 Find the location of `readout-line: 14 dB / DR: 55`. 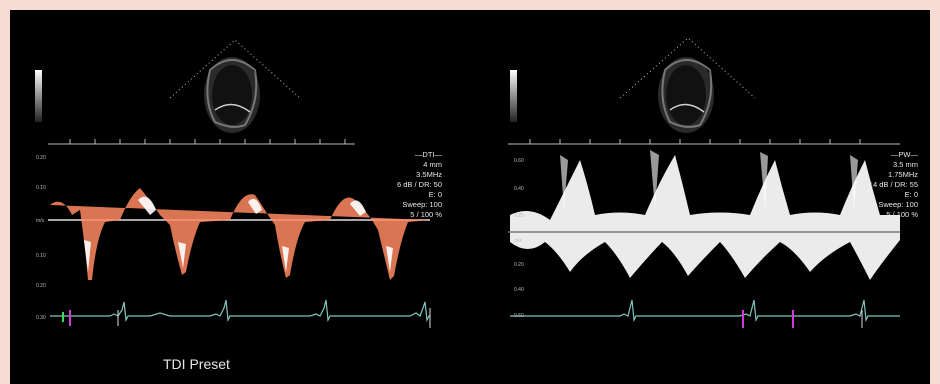

readout-line: 14 dB / DR: 55 is located at coordinates (893, 184).